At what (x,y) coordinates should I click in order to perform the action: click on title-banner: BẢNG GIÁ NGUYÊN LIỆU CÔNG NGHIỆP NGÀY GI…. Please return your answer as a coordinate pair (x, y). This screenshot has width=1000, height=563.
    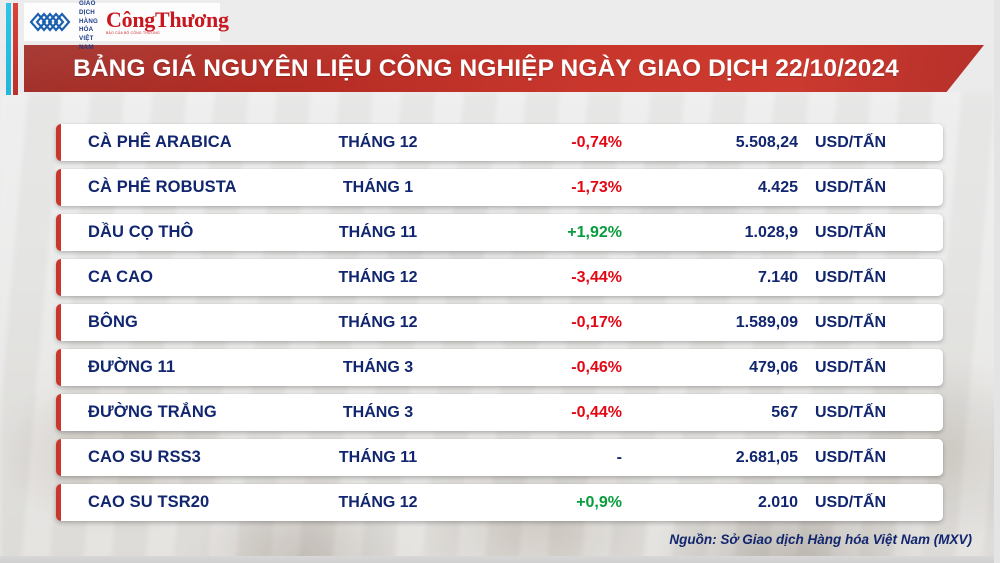
    Looking at the image, I should click on (504, 68).